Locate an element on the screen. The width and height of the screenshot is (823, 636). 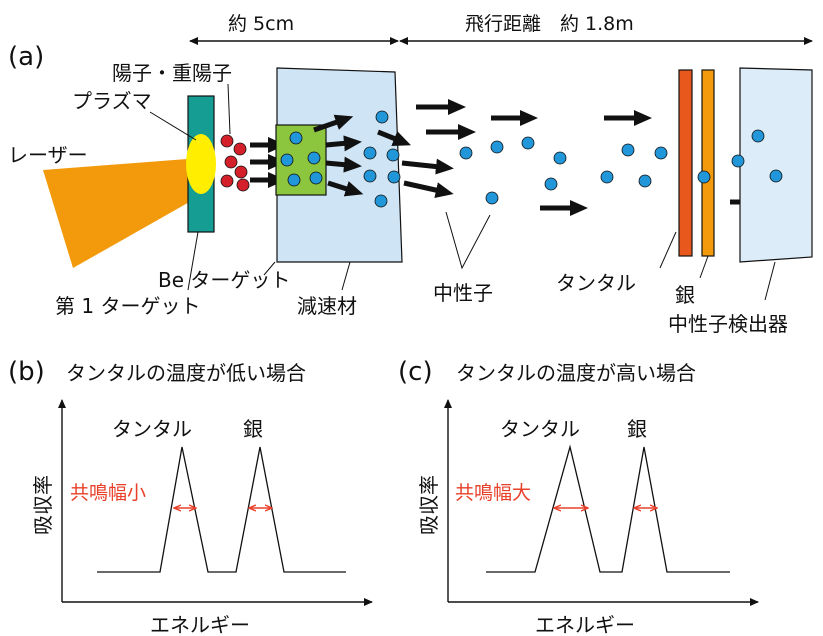
protons-cluster is located at coordinates (235, 163).